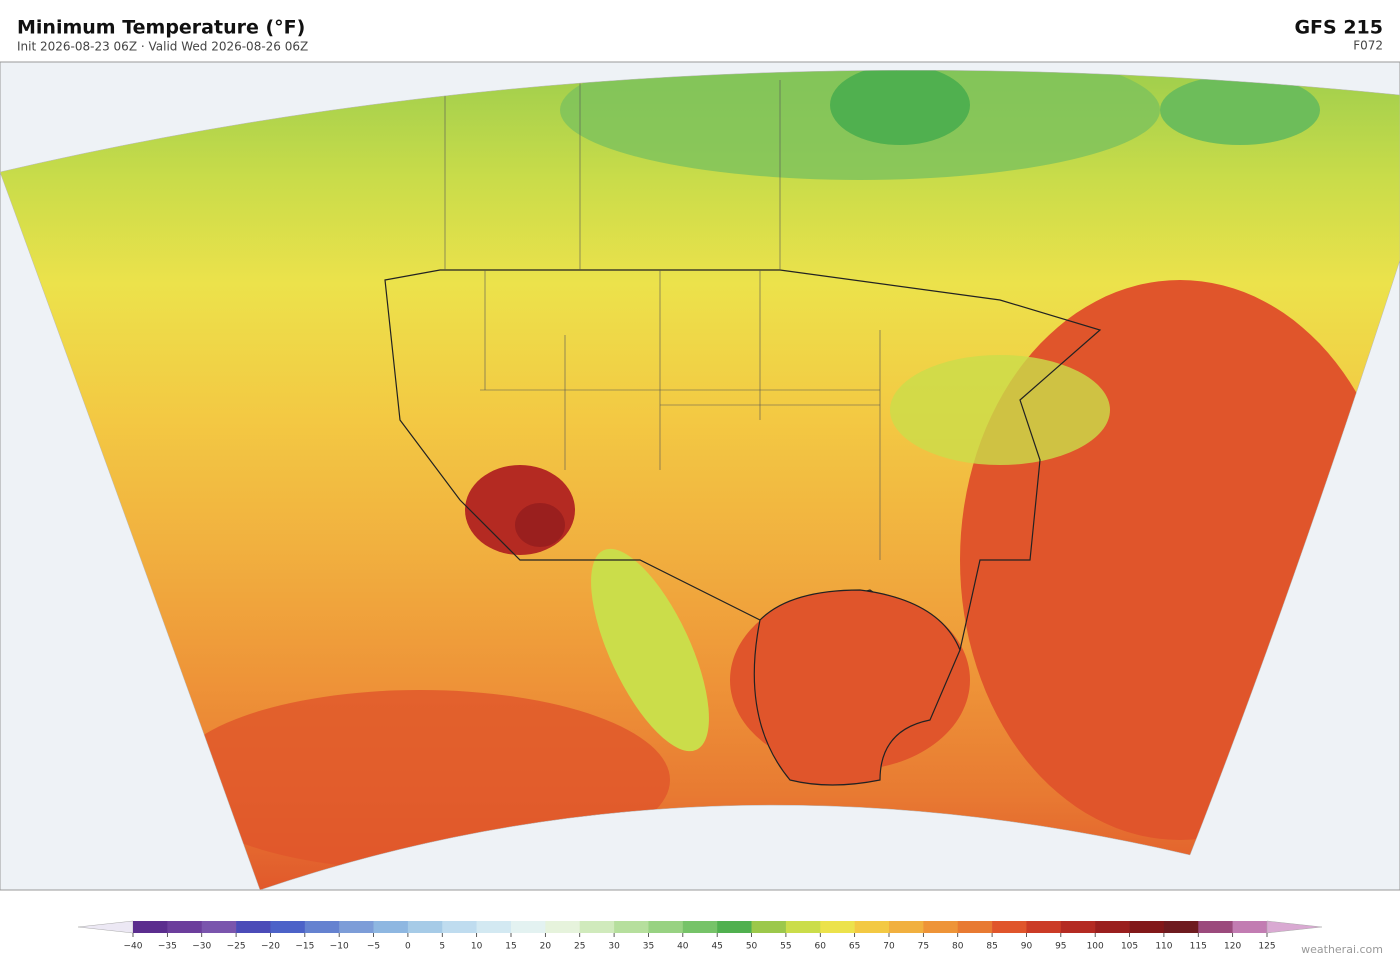 The image size is (1400, 964). What do you see at coordinates (1095, 947) in the screenshot?
I see `colorbar-tick-label: 100` at bounding box center [1095, 947].